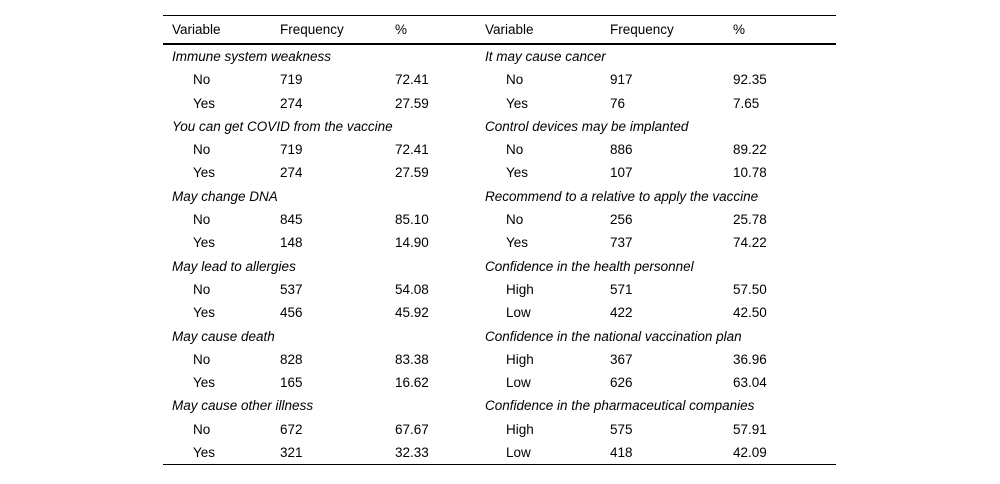 Image resolution: width=1000 pixels, height=484 pixels. I want to click on table-row: No 537 54.08 High 571 57.50, so click(499, 289).